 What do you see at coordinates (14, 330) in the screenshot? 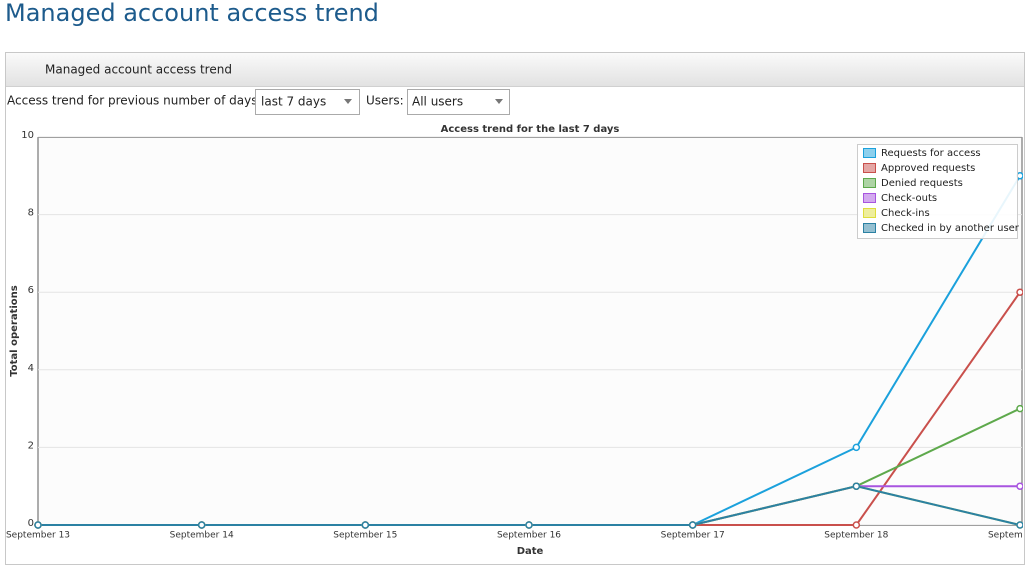
I see `y-axis-label: Total operations` at bounding box center [14, 330].